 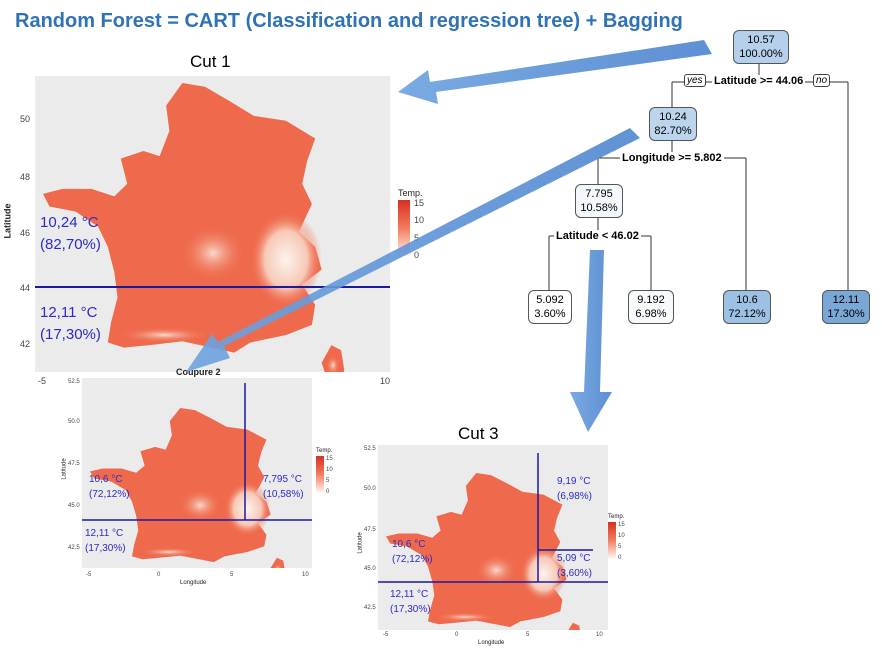 I want to click on map2-lower-pct: (17,30%), so click(x=105, y=548).